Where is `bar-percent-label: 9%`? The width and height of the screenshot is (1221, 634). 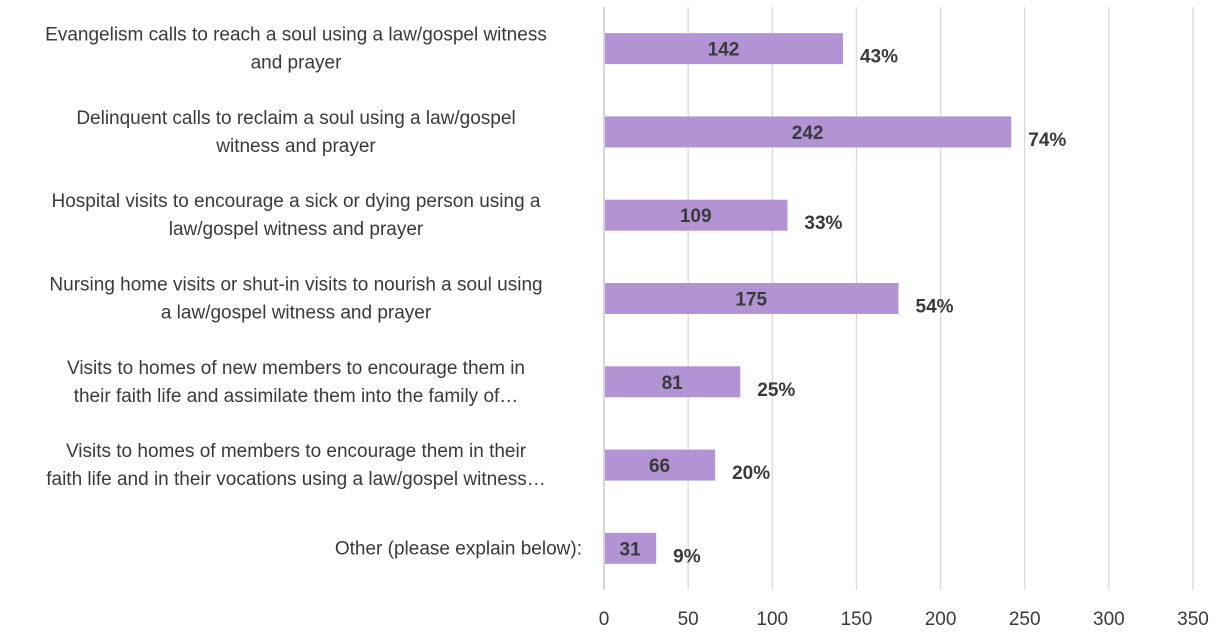 bar-percent-label: 9% is located at coordinates (687, 556).